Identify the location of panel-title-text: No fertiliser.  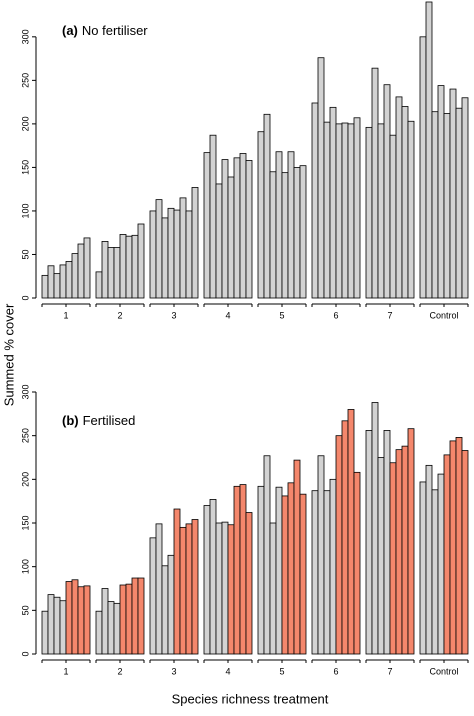
(115, 30).